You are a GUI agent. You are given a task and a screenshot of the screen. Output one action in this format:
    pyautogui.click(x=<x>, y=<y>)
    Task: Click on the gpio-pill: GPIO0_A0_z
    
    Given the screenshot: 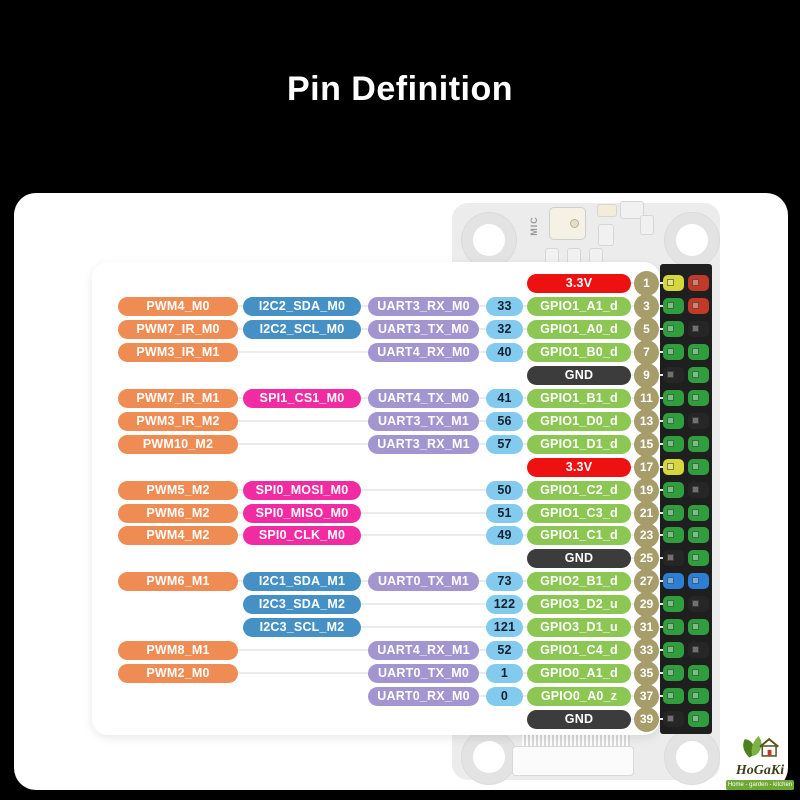 What is the action you would take?
    pyautogui.click(x=579, y=696)
    